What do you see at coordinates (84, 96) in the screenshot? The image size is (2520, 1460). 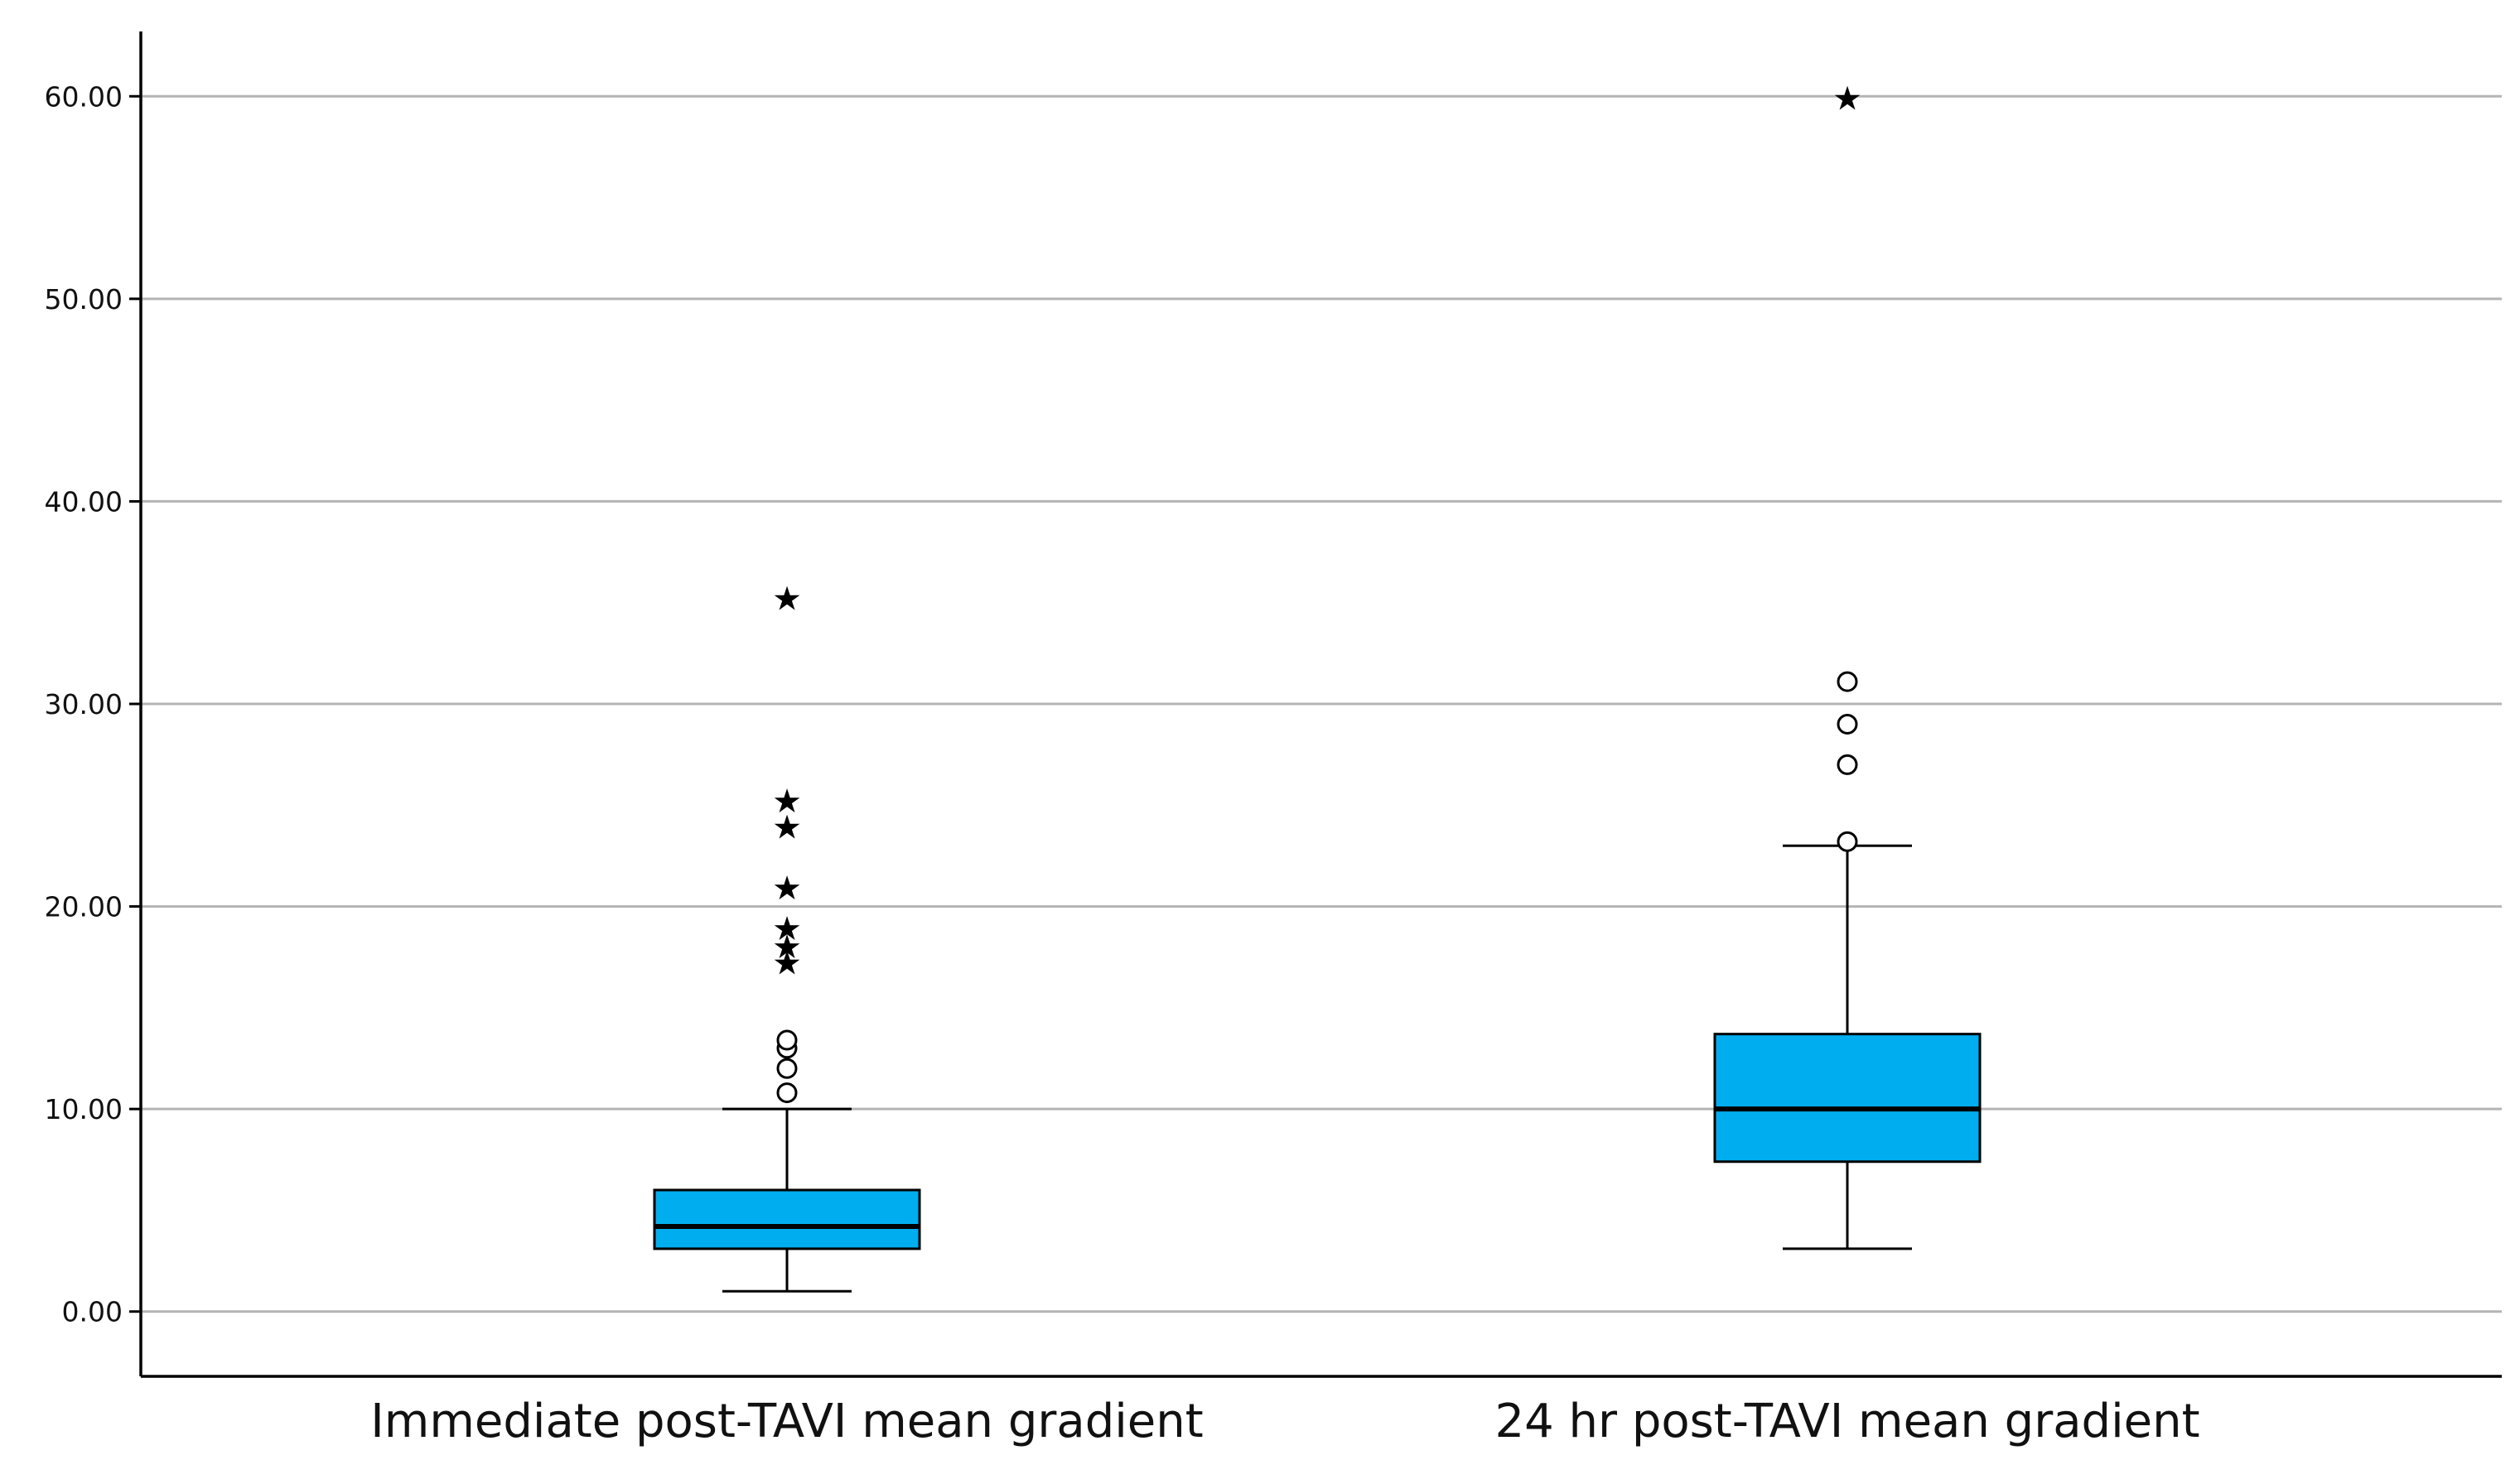 I see `y-tick-label: 60.00` at bounding box center [84, 96].